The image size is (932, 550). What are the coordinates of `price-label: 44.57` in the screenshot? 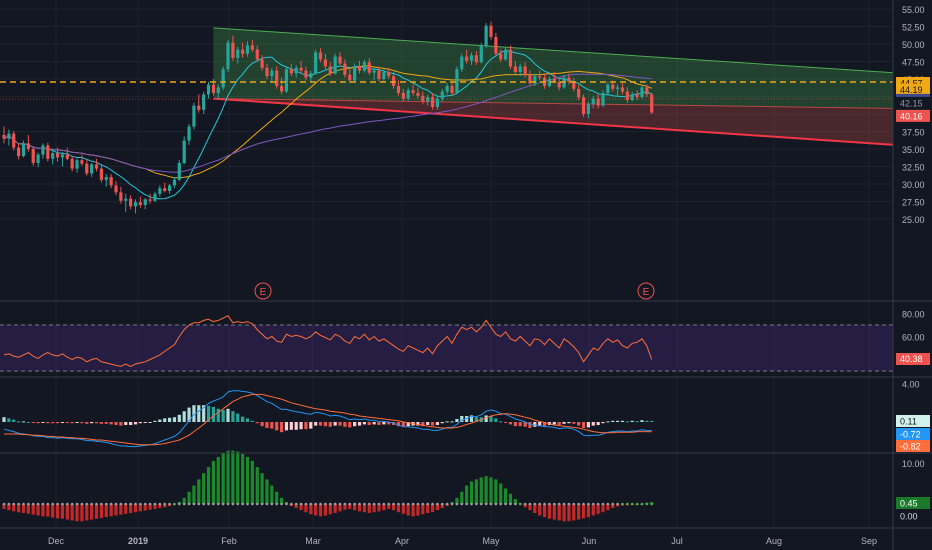 It's located at (911, 84).